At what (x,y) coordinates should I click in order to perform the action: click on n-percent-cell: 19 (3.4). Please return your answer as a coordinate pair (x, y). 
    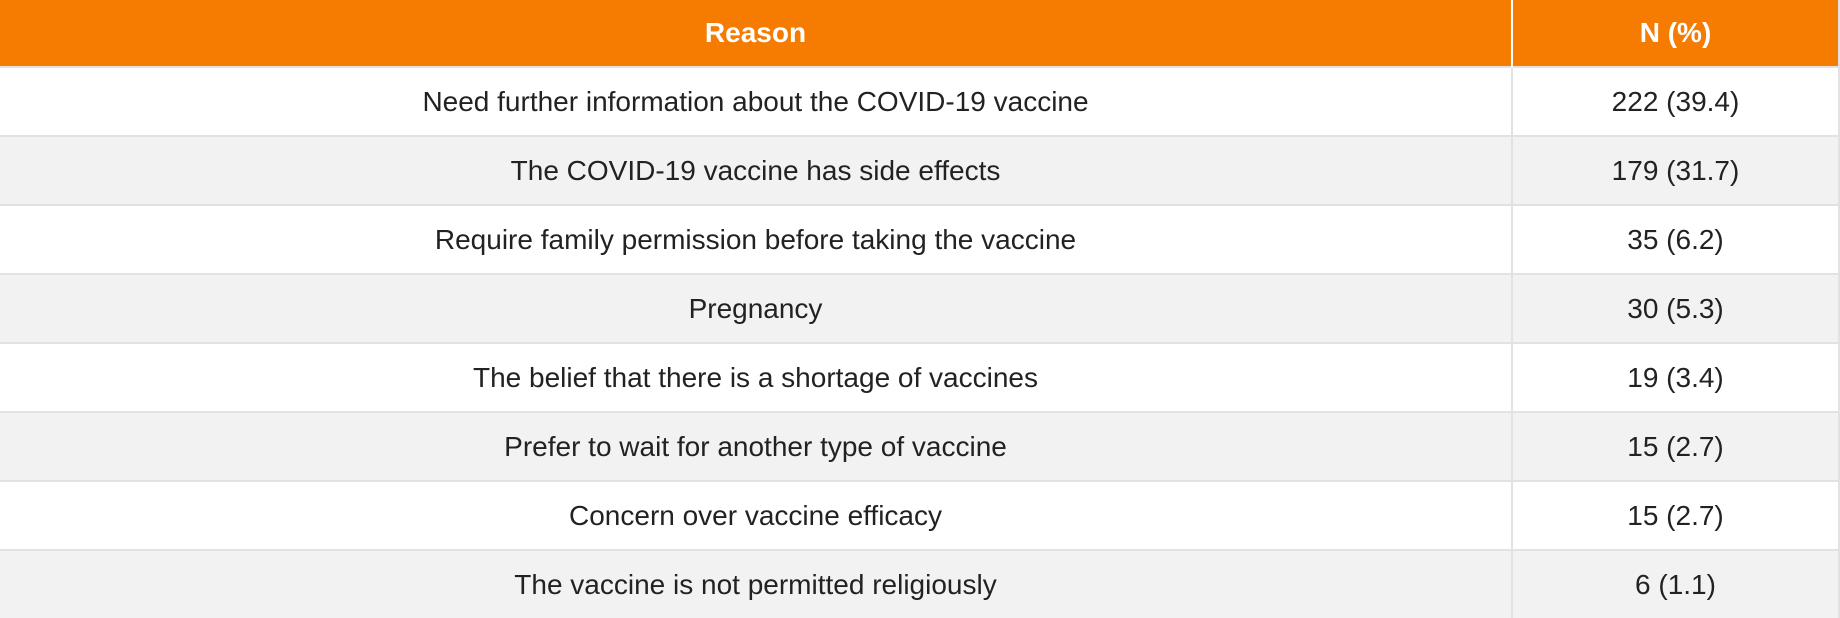
    Looking at the image, I should click on (1675, 377).